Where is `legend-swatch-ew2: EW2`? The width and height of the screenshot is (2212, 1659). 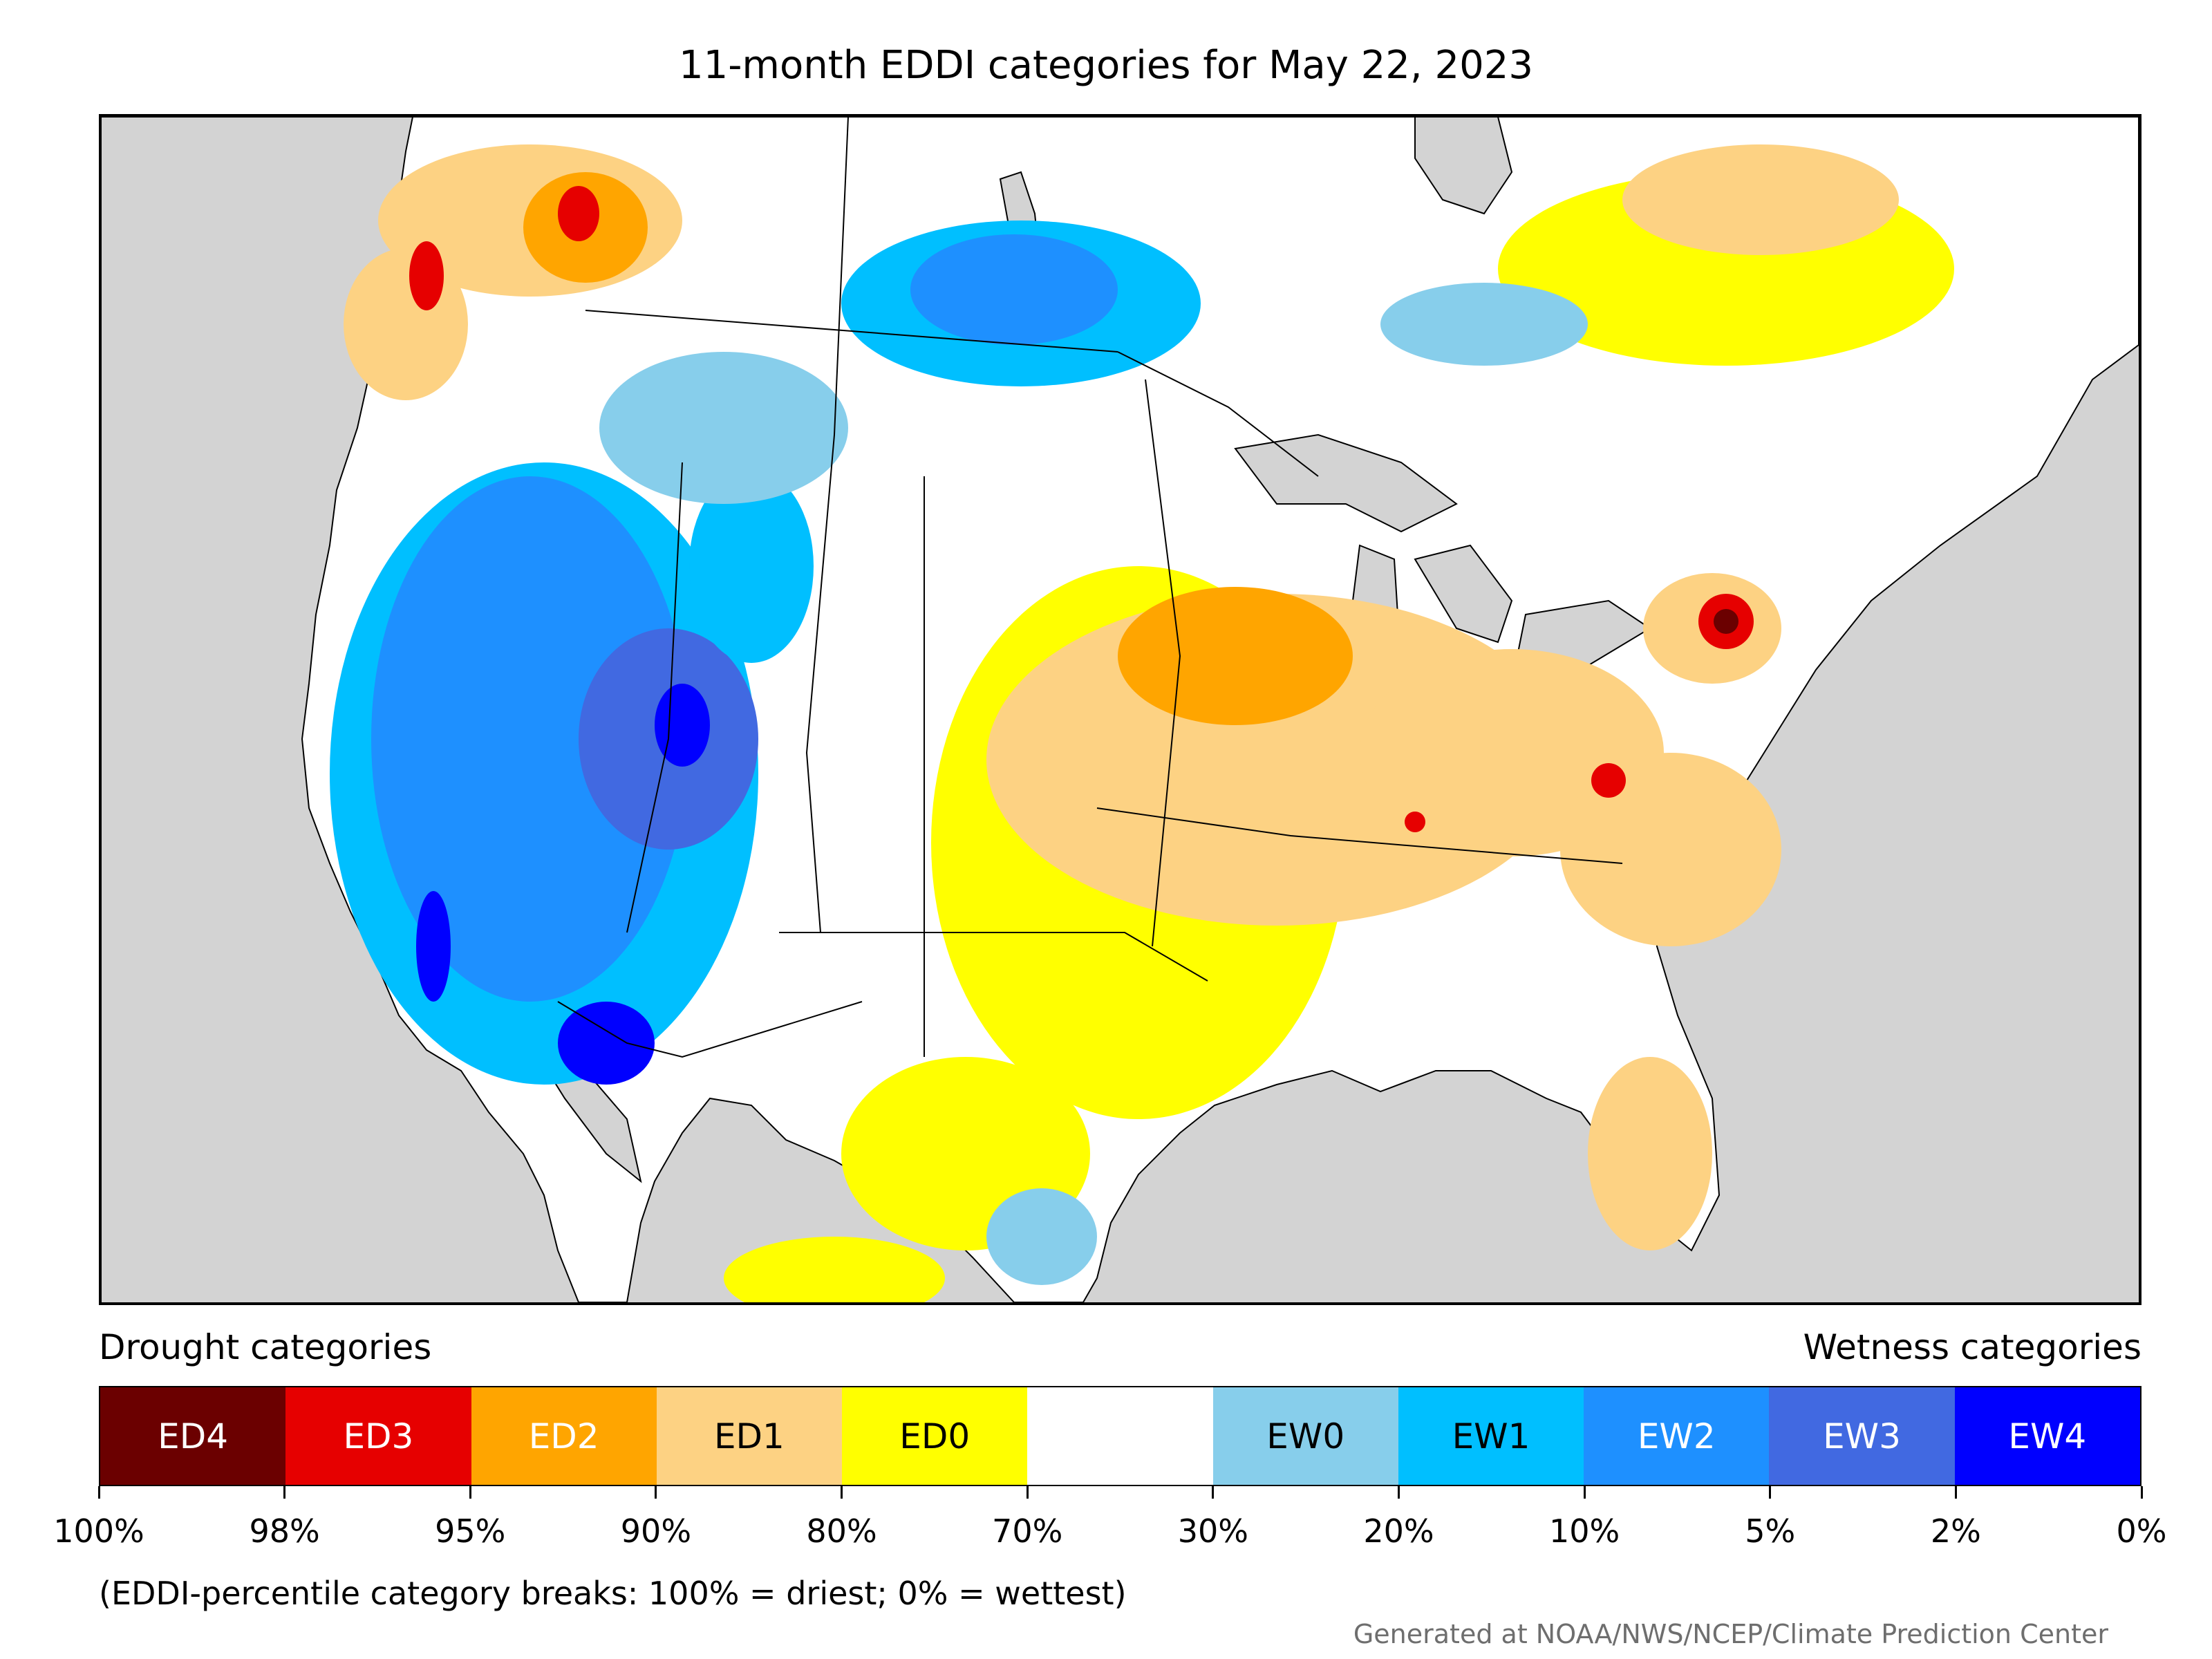
legend-swatch-ew2: EW2 is located at coordinates (1677, 1436).